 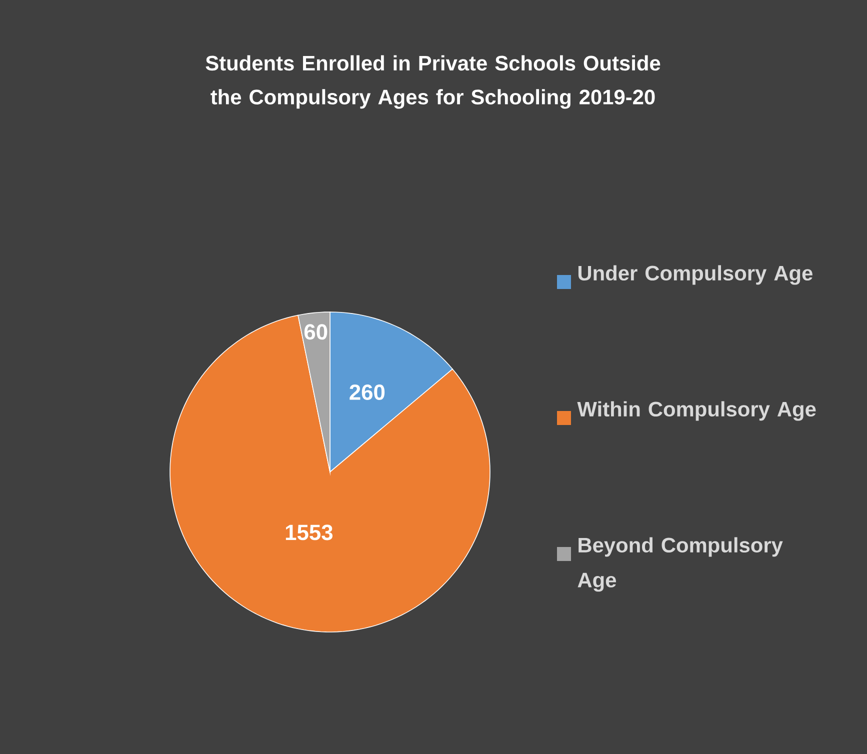 What do you see at coordinates (433, 82) in the screenshot?
I see `chart-title: Students Enrolled in Private Schools Outside the Compulsory Ages for Schooling 2019-20` at bounding box center [433, 82].